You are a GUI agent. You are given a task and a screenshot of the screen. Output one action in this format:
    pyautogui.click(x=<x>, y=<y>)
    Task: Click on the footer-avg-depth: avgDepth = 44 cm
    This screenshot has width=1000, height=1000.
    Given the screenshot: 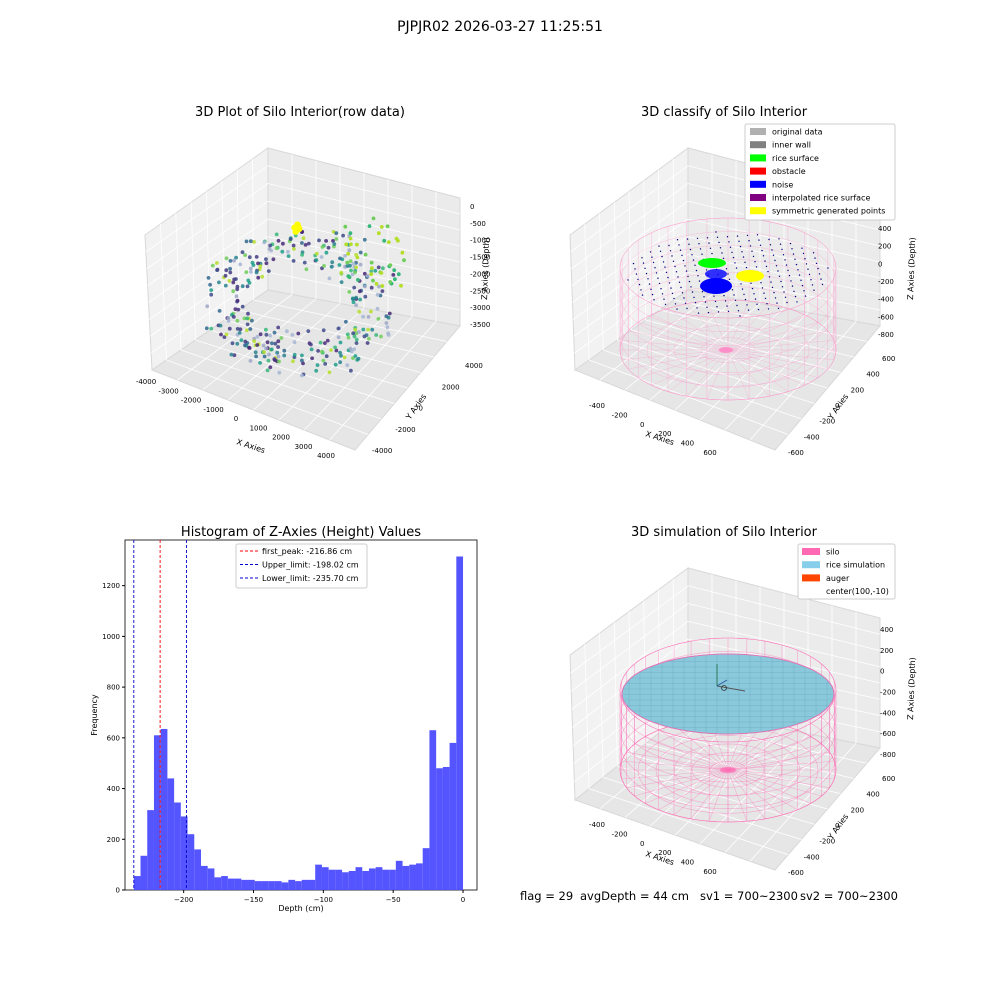 What is the action you would take?
    pyautogui.click(x=634, y=896)
    